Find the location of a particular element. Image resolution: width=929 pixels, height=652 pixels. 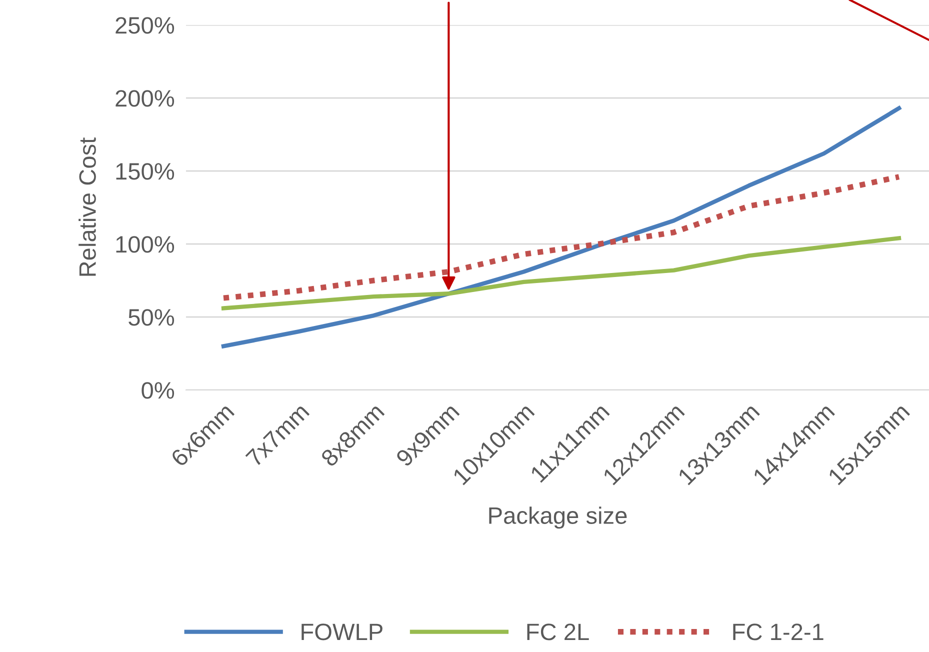

legend-label: FC 2L is located at coordinates (558, 632).